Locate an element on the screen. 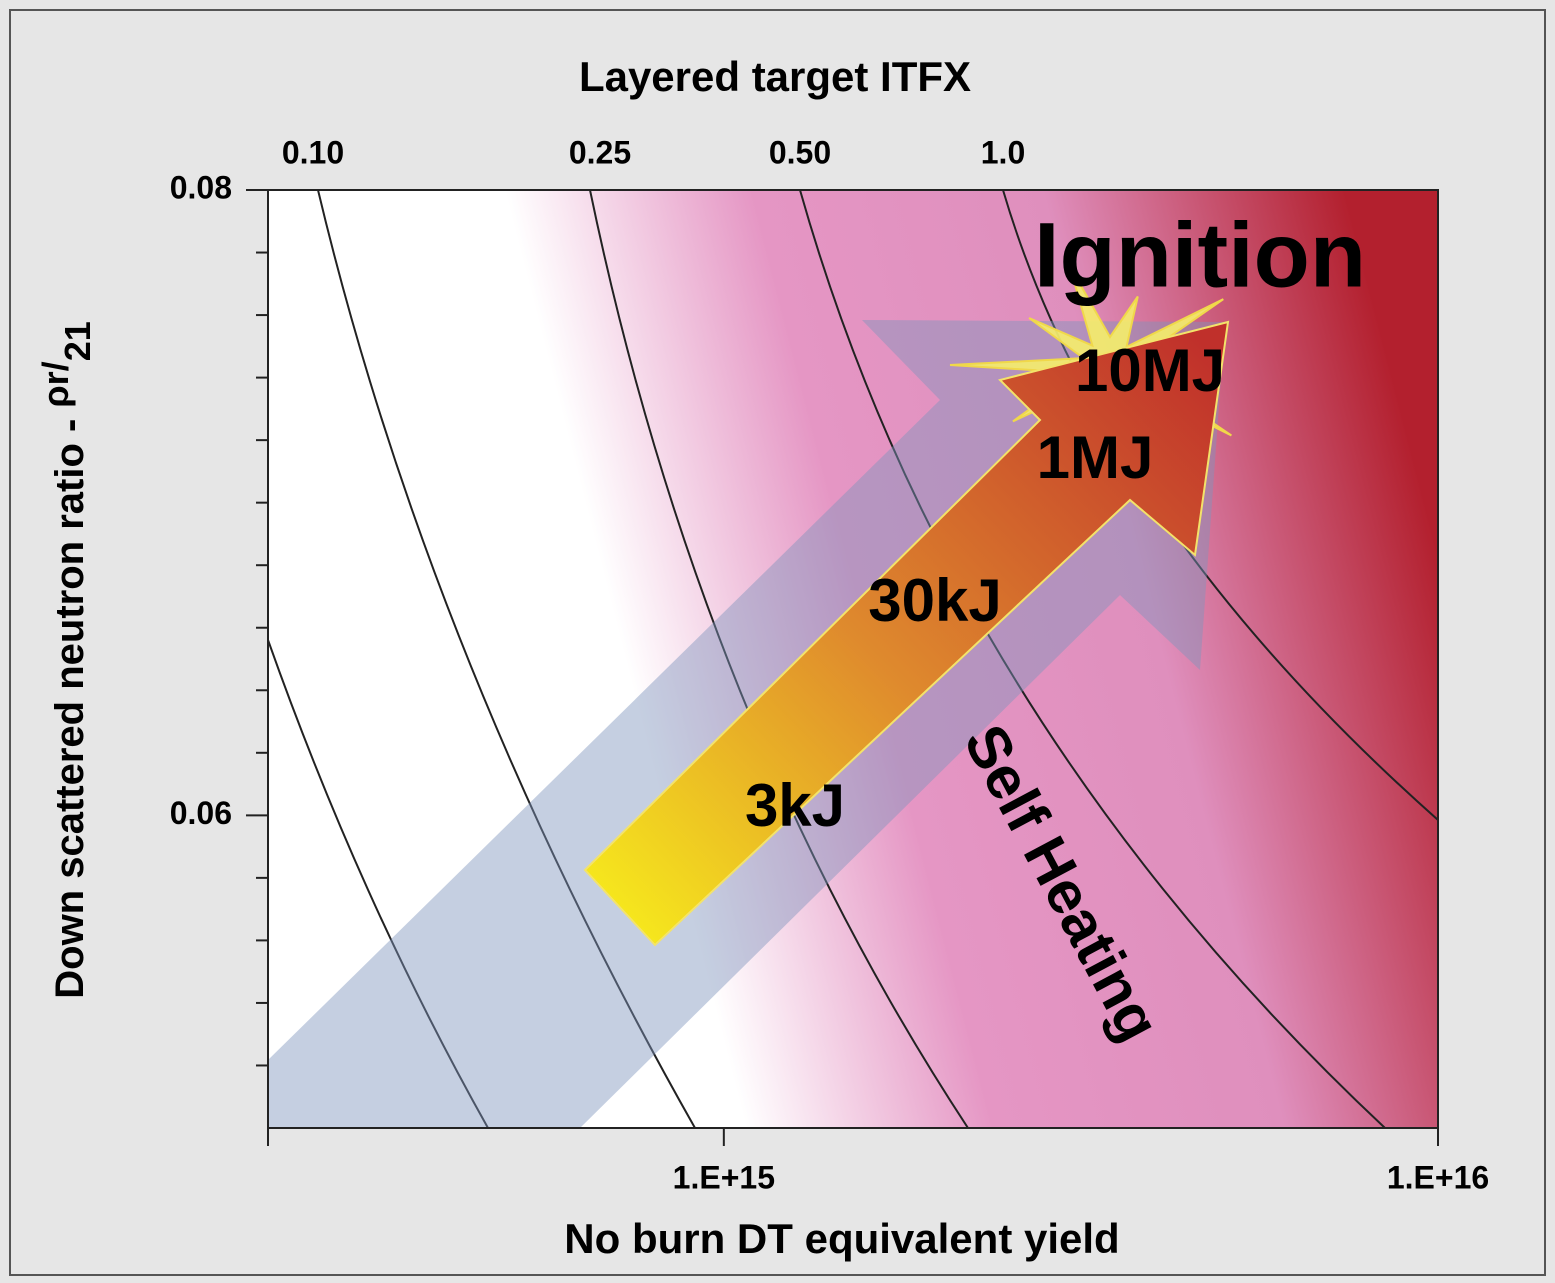  annotation: Ignition is located at coordinates (1200, 255).